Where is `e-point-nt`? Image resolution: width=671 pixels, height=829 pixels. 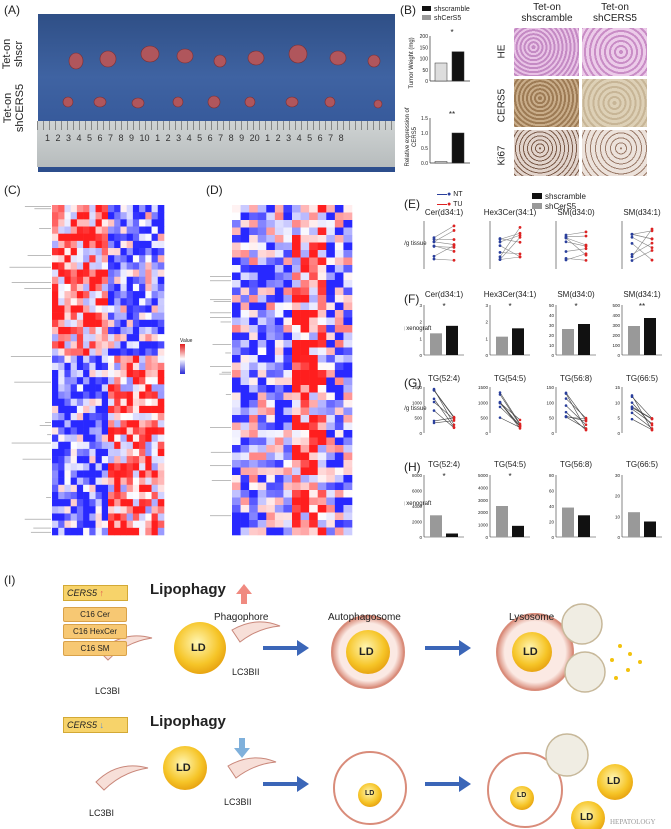
e-point-nt is located at coordinates (500, 252).